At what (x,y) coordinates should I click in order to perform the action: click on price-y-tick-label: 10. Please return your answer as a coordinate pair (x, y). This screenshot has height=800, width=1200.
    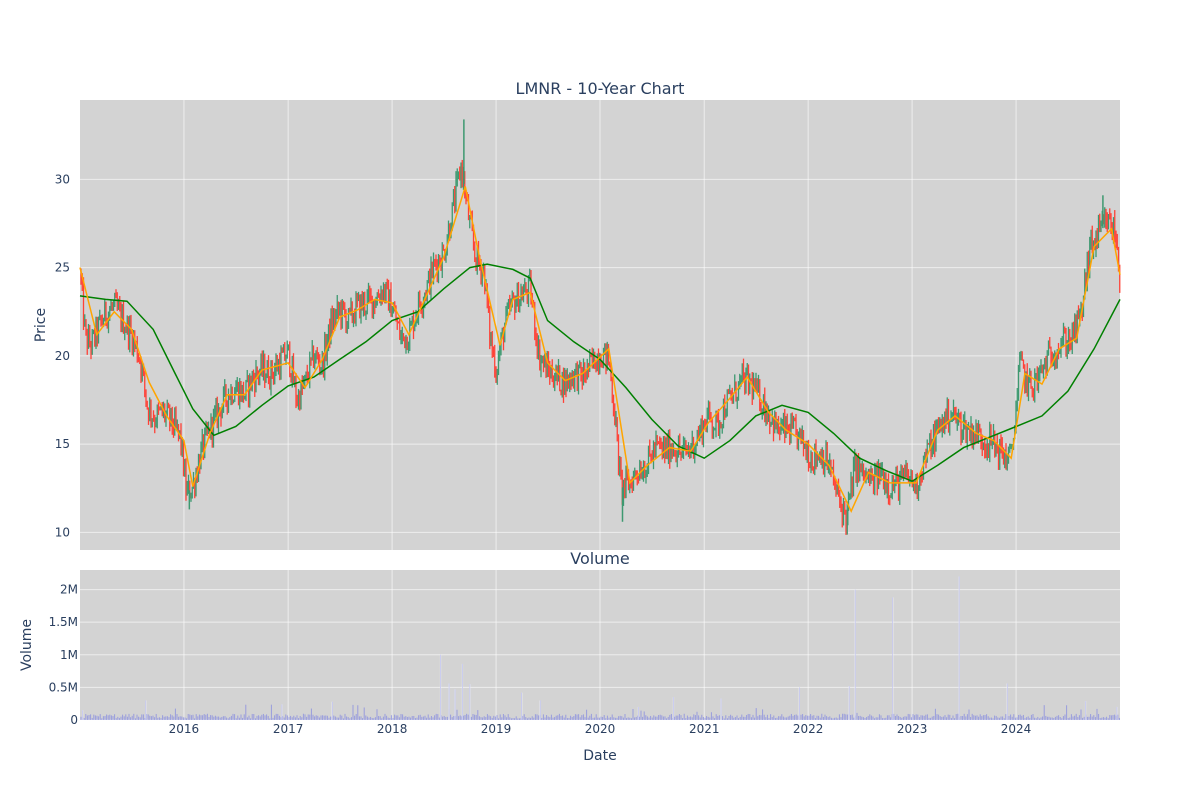
    Looking at the image, I should click on (62, 532).